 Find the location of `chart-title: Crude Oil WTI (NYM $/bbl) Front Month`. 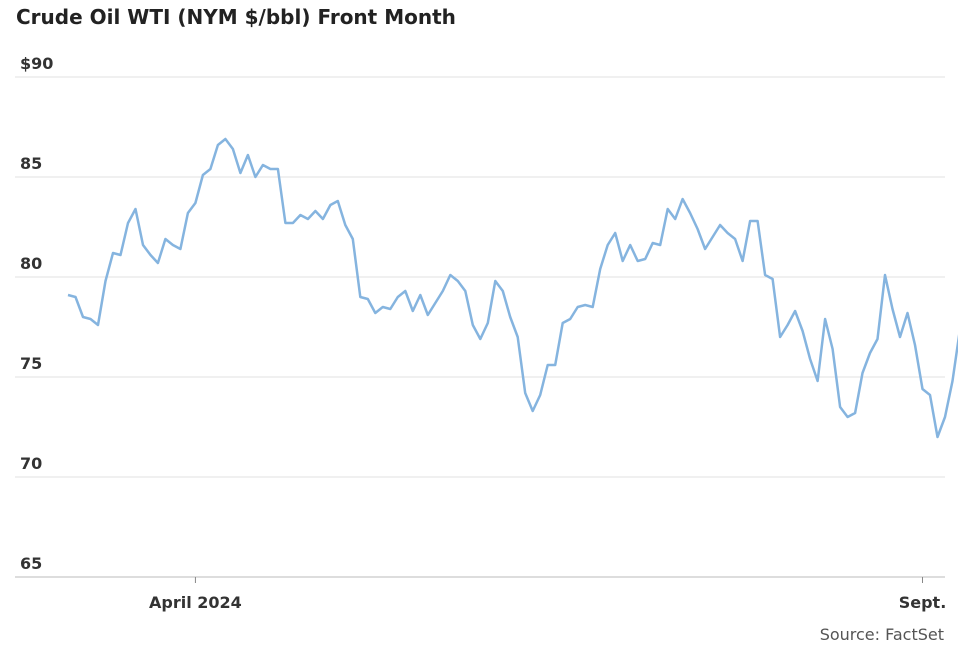

chart-title: Crude Oil WTI (NYM $/bbl) Front Month is located at coordinates (236, 17).